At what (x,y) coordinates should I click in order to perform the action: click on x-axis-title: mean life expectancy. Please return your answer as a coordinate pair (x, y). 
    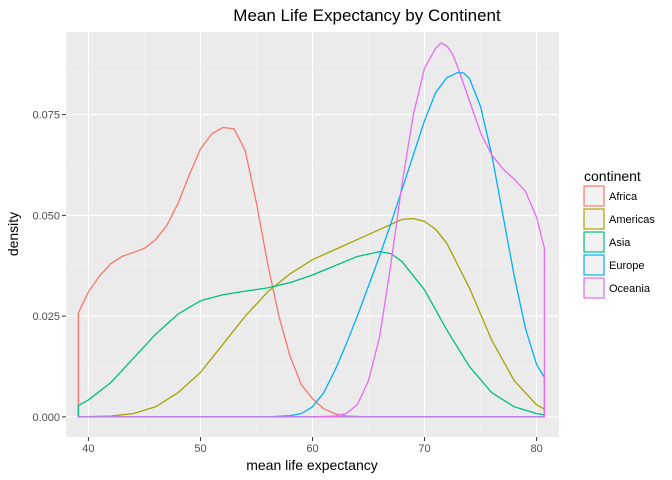
    Looking at the image, I should click on (312, 465).